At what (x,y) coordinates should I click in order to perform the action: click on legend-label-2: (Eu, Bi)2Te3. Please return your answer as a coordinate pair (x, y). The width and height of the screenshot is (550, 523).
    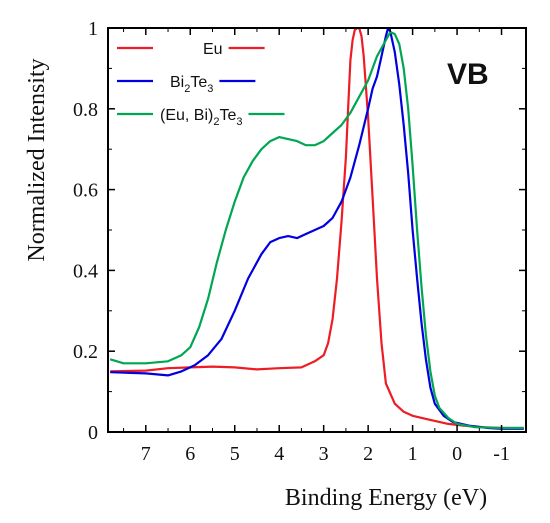
    Looking at the image, I should click on (201, 117).